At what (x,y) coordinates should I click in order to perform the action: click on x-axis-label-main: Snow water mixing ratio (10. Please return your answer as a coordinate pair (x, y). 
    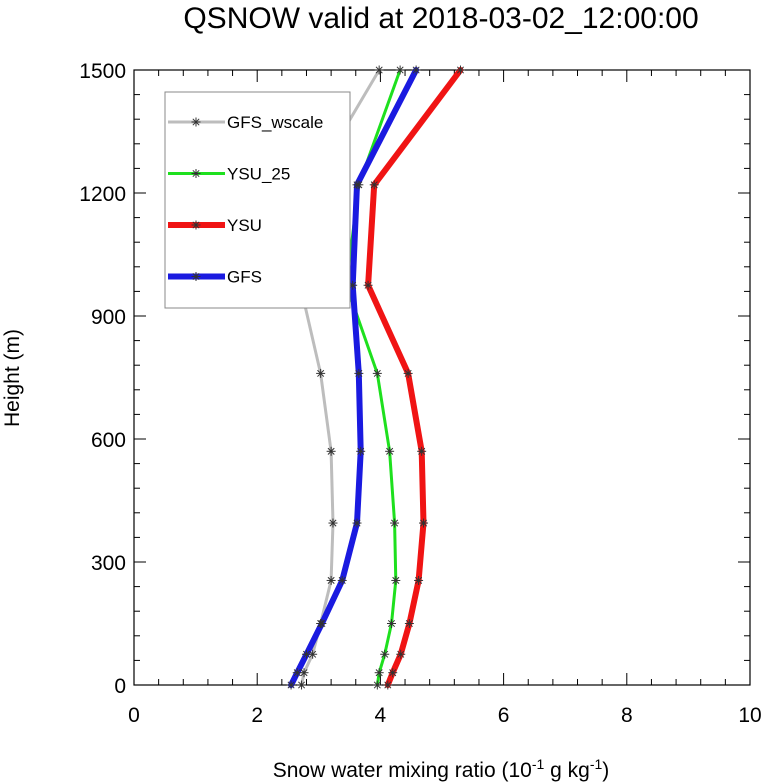
    Looking at the image, I should click on (402, 770).